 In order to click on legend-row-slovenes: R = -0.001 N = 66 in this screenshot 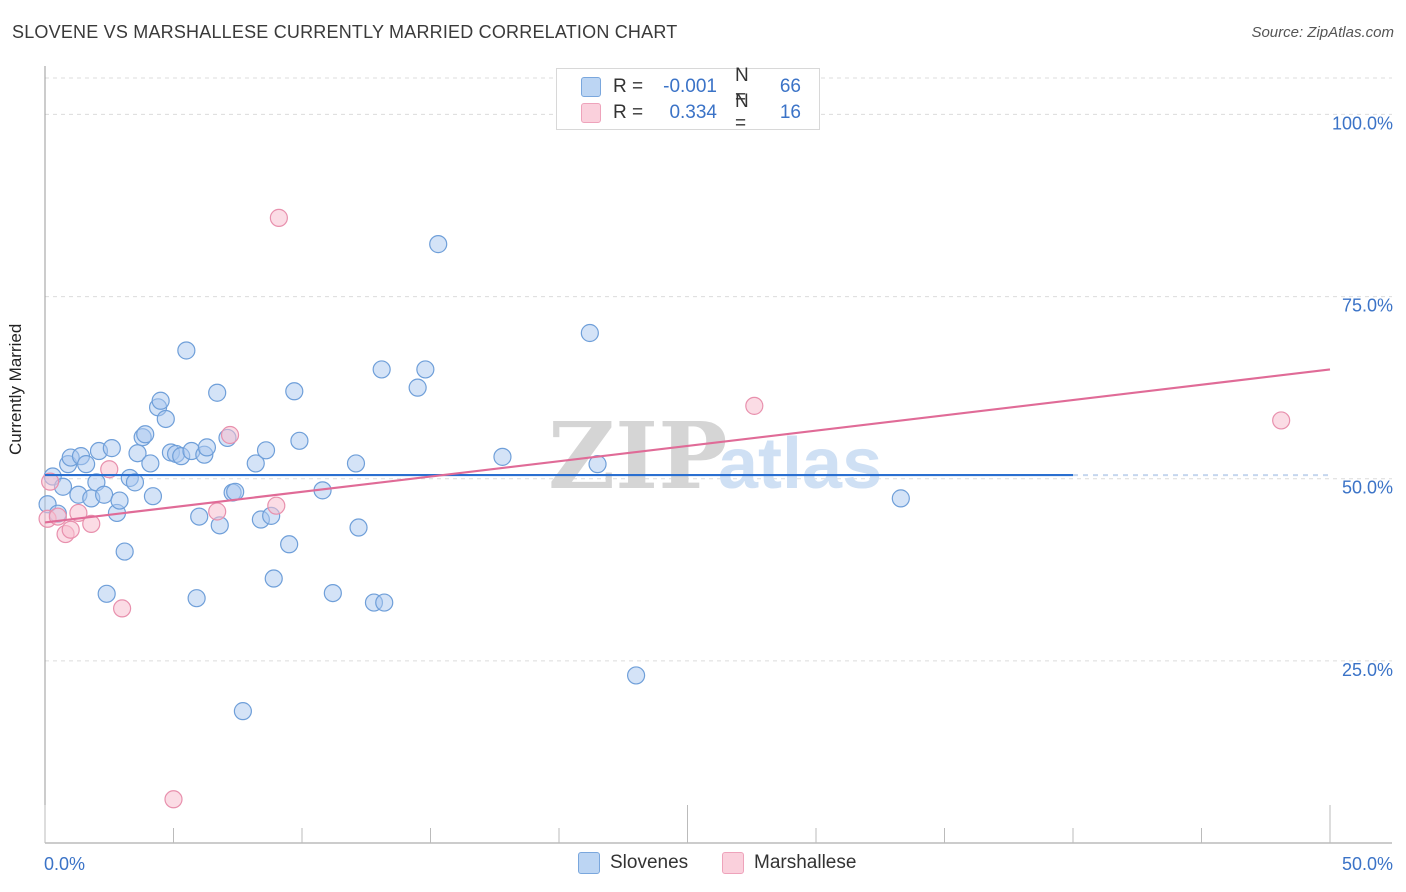, I will do `click(691, 86)`.